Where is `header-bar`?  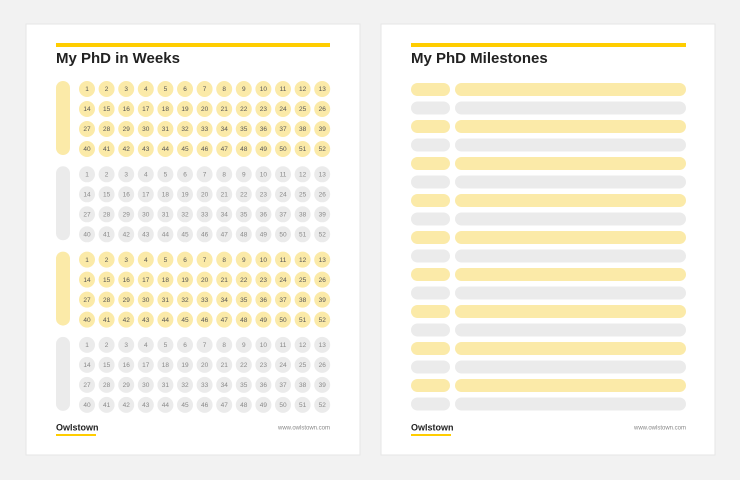
header-bar is located at coordinates (548, 45).